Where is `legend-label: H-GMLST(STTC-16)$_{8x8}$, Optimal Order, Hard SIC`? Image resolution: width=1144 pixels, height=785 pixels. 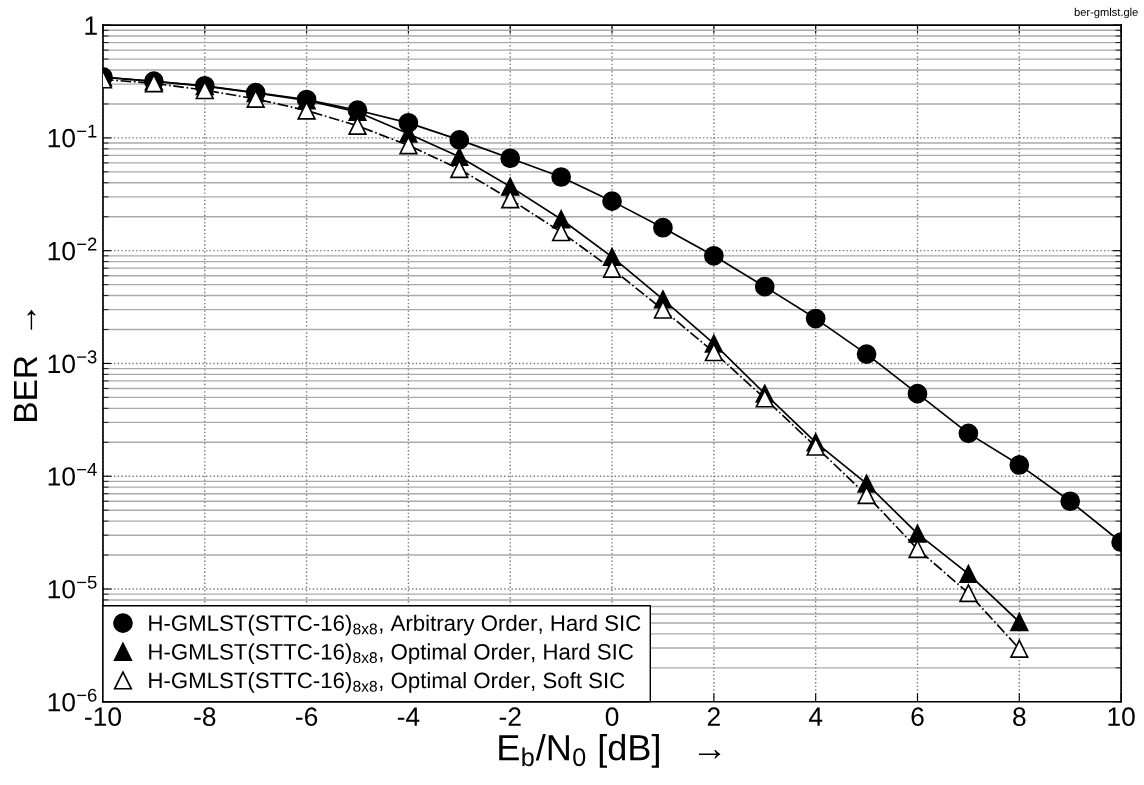
legend-label: H-GMLST(STTC-16)$_{8x8}$, Optimal Order, Hard SIC is located at coordinates (391, 654).